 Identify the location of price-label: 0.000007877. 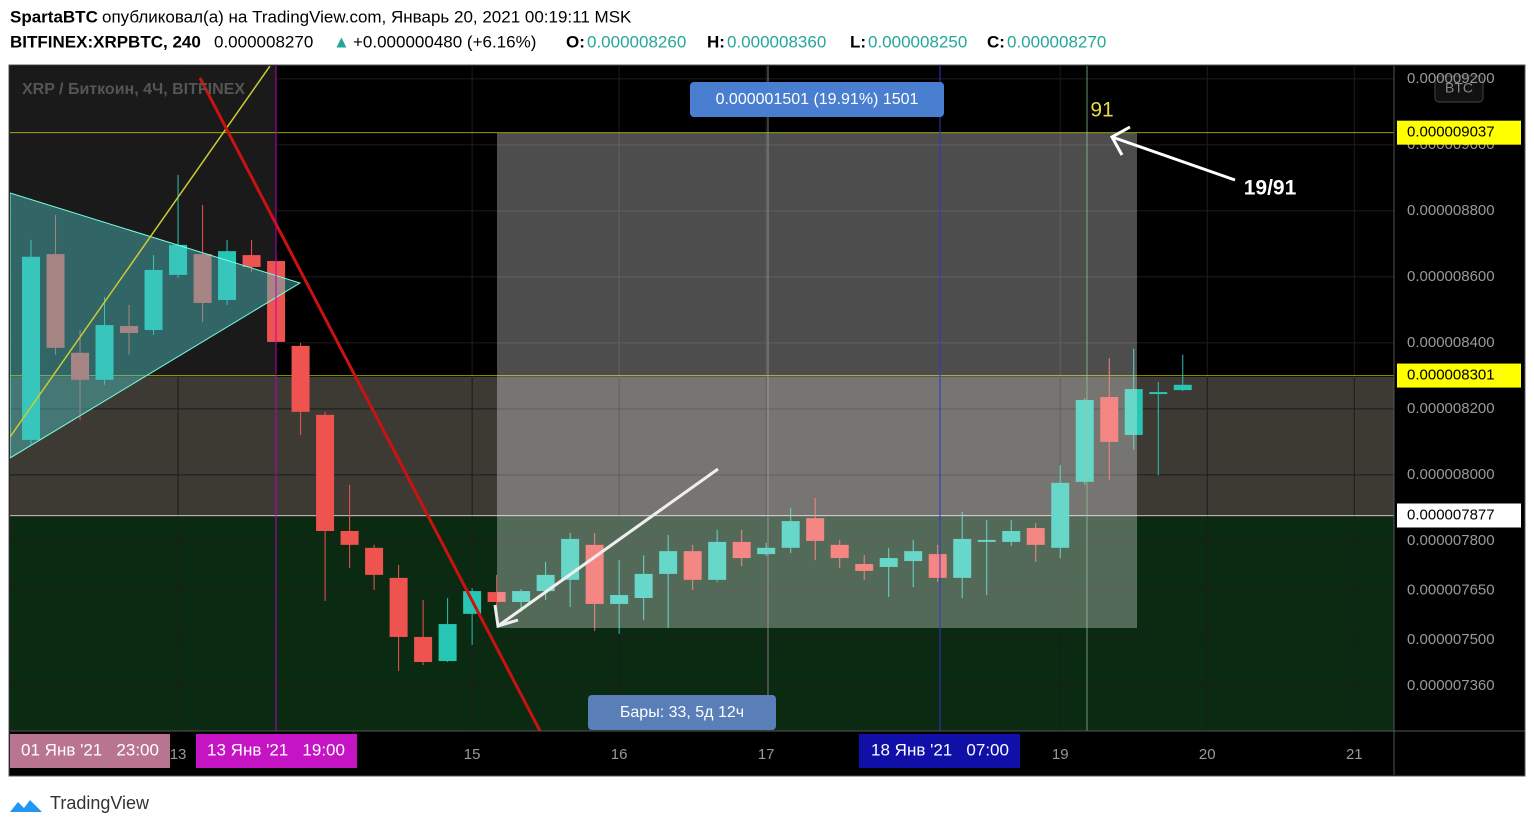
(1451, 514).